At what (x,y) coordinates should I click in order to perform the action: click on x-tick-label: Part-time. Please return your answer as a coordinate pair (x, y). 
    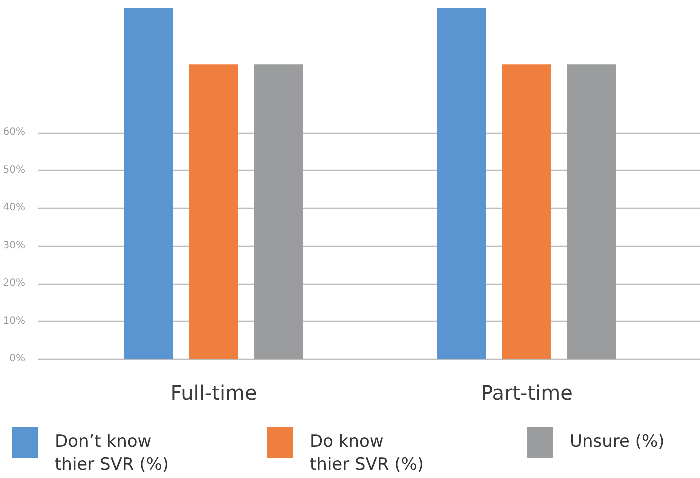
    Looking at the image, I should click on (527, 393).